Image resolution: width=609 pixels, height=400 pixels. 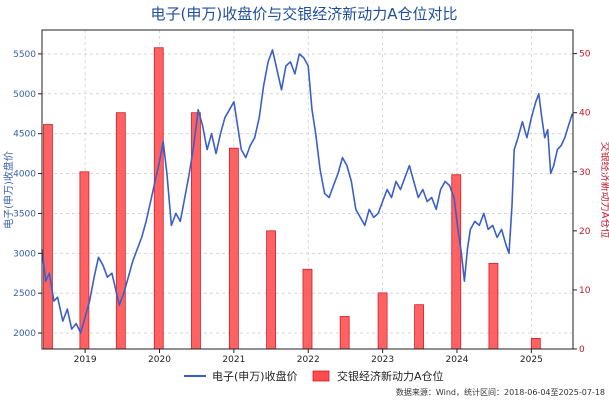 I want to click on right-tick-label: 10, so click(x=585, y=291).